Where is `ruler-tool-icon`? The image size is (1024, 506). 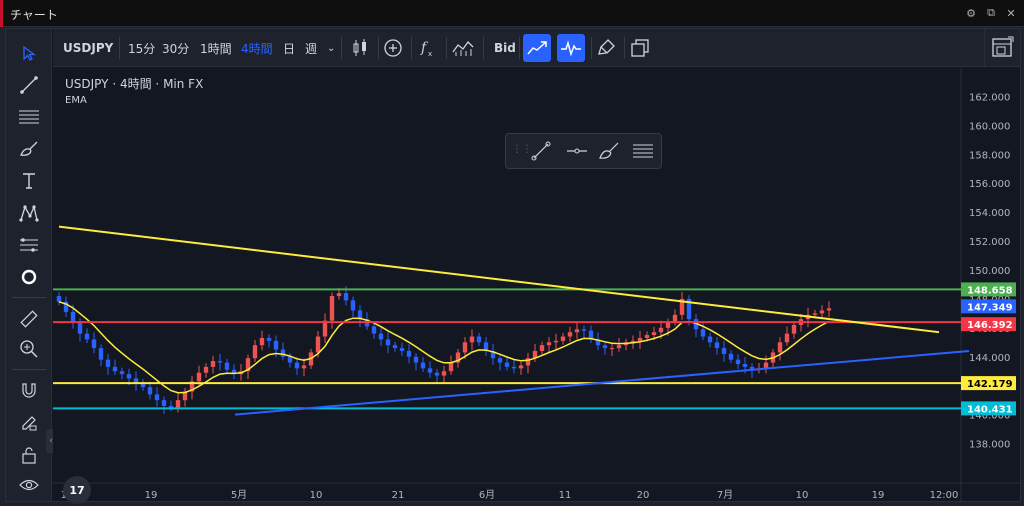 ruler-tool-icon is located at coordinates (29, 319).